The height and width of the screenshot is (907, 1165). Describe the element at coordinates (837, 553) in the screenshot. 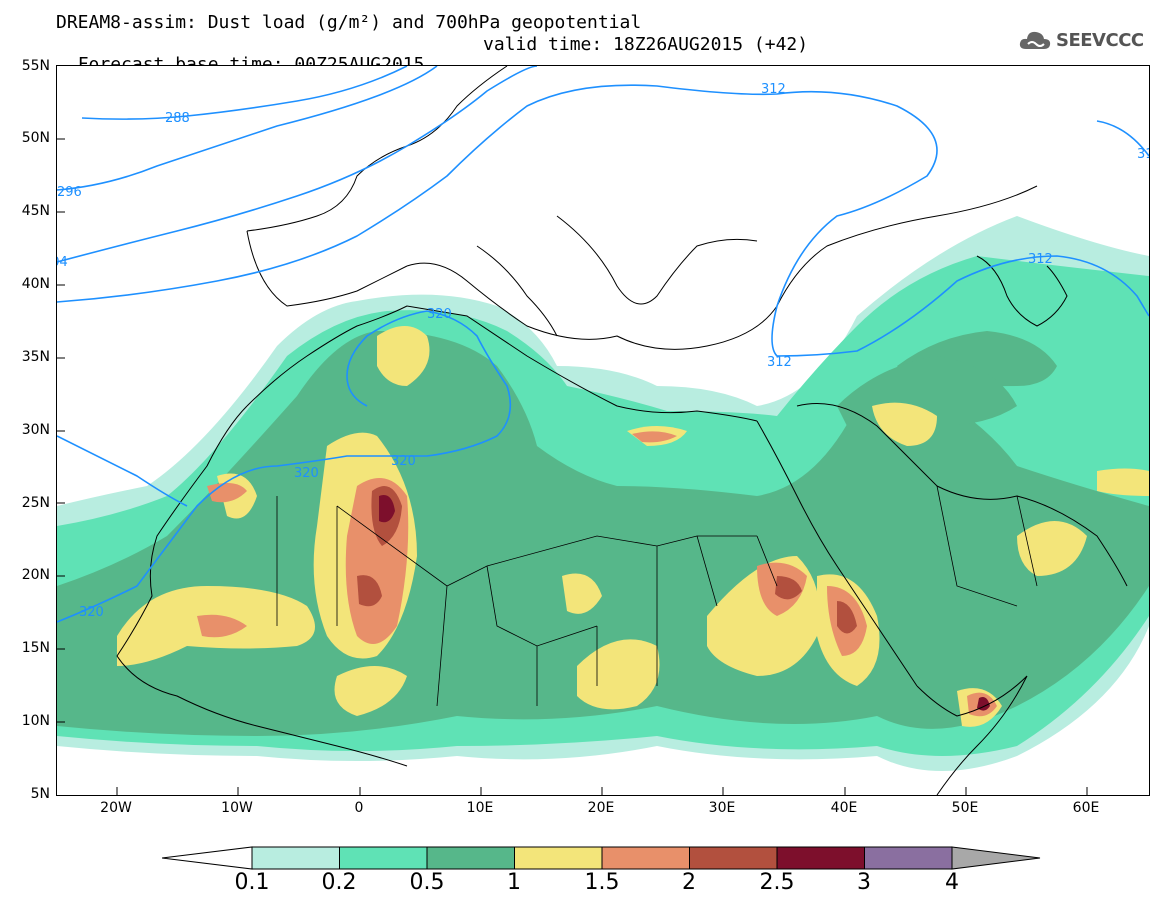

I see `coastline-red-sea` at that location.